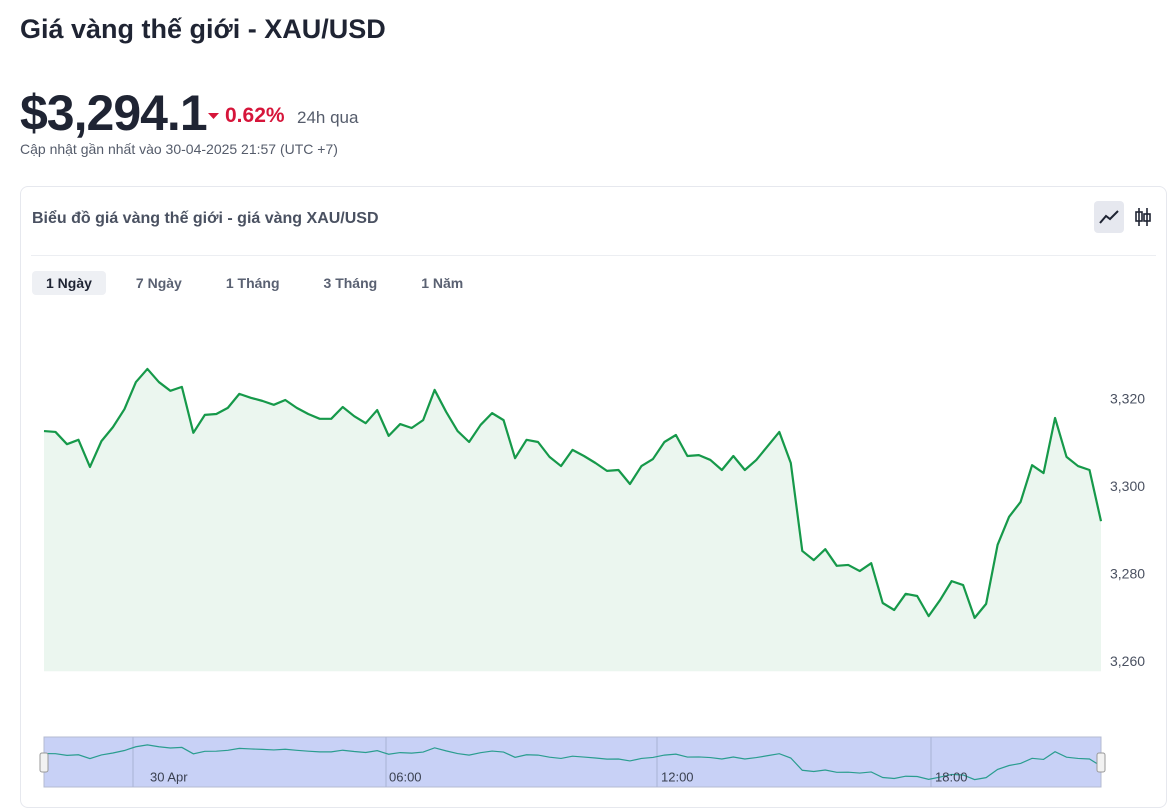 Image resolution: width=1176 pixels, height=811 pixels. What do you see at coordinates (213, 116) in the screenshot?
I see `down-arrow` at bounding box center [213, 116].